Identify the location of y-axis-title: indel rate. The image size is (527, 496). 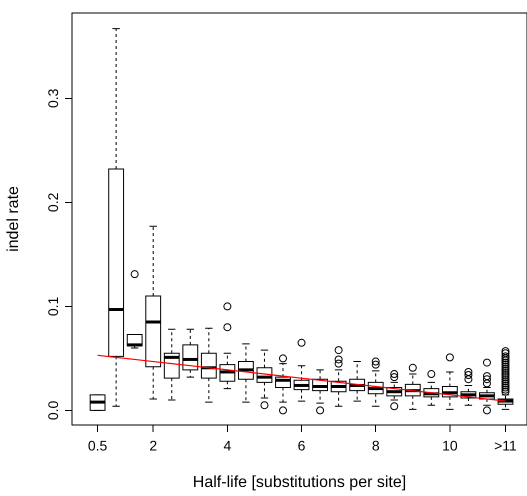
(13, 219).